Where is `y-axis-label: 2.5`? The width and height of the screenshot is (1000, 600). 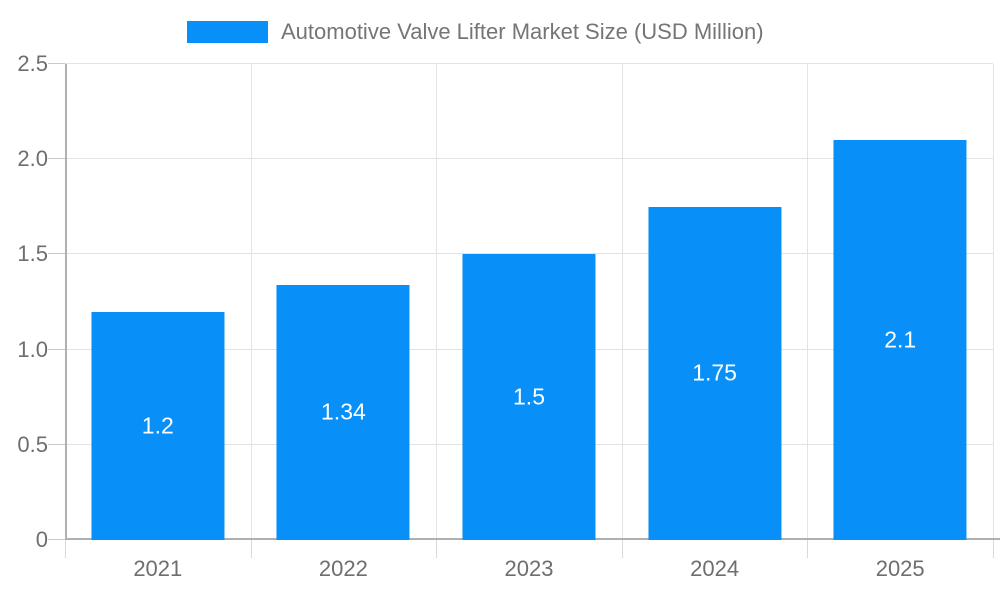
y-axis-label: 2.5 is located at coordinates (32, 63).